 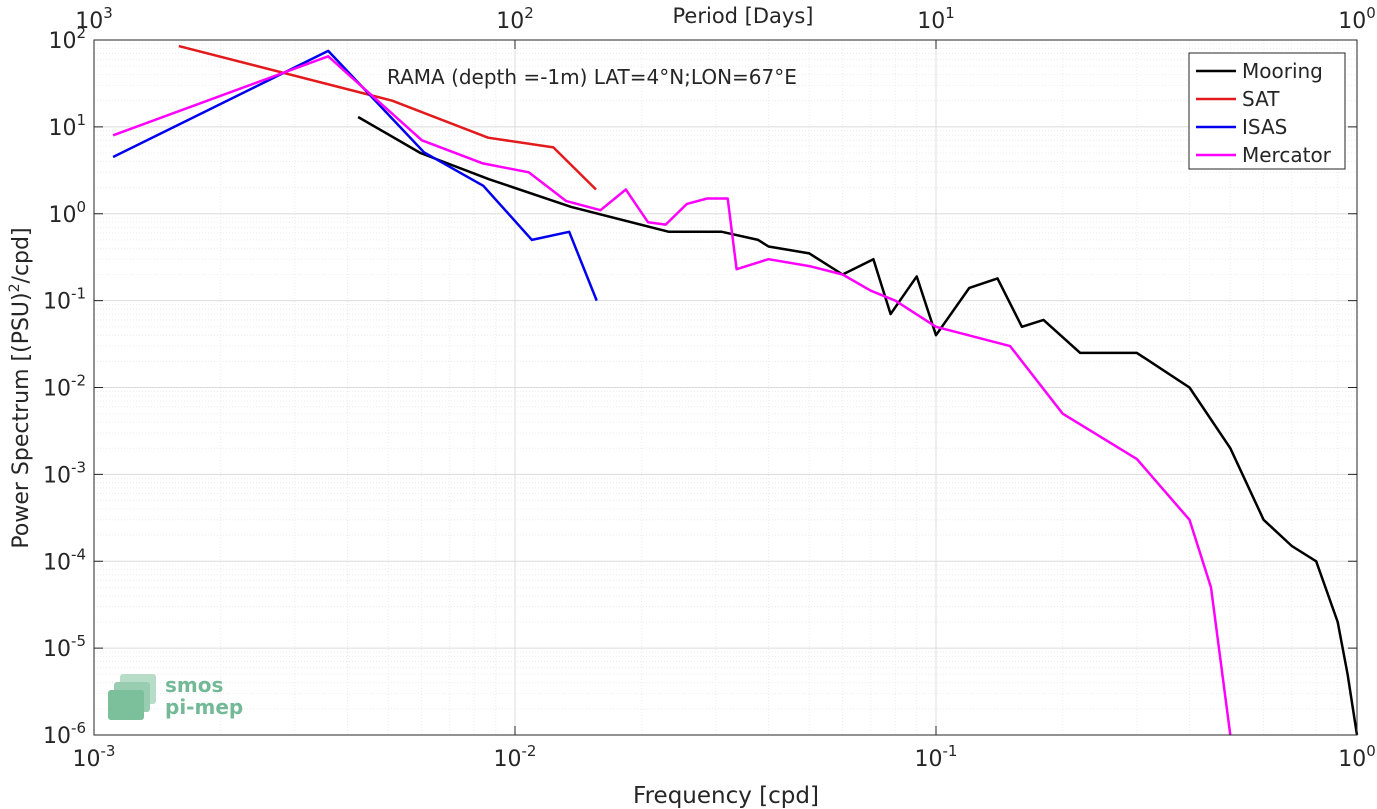 I want to click on y-tick-label-exp: -2, so click(x=78, y=381).